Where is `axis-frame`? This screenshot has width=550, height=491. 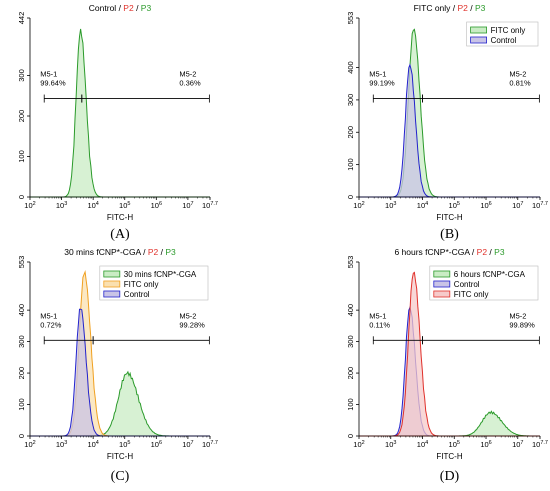
axis-frame is located at coordinates (119, 108).